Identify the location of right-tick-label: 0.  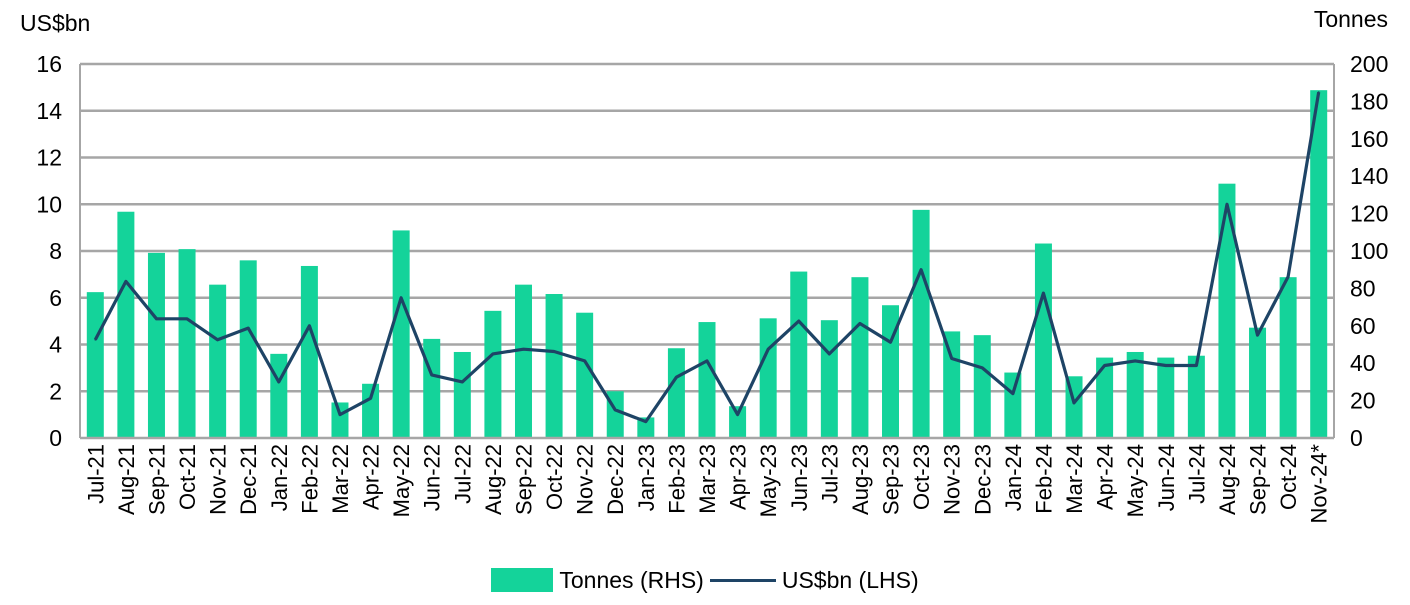
(1356, 438).